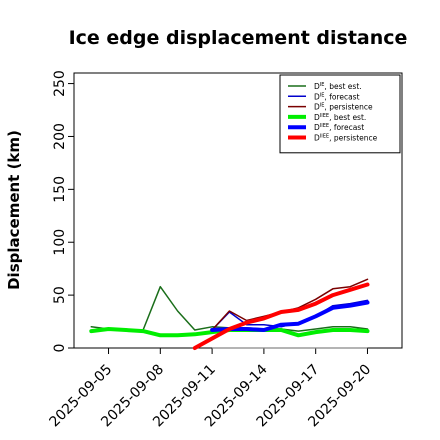 Image resolution: width=440 pixels, height=440 pixels. What do you see at coordinates (60, 189) in the screenshot?
I see `y-tick-label: 150` at bounding box center [60, 189].